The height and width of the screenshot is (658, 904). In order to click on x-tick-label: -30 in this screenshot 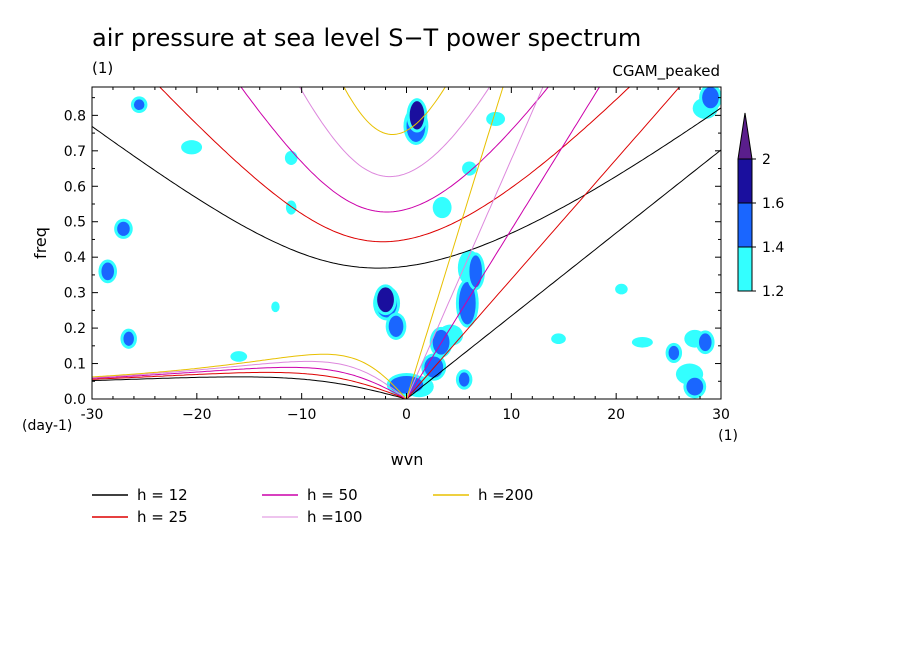, I will do `click(92, 415)`.